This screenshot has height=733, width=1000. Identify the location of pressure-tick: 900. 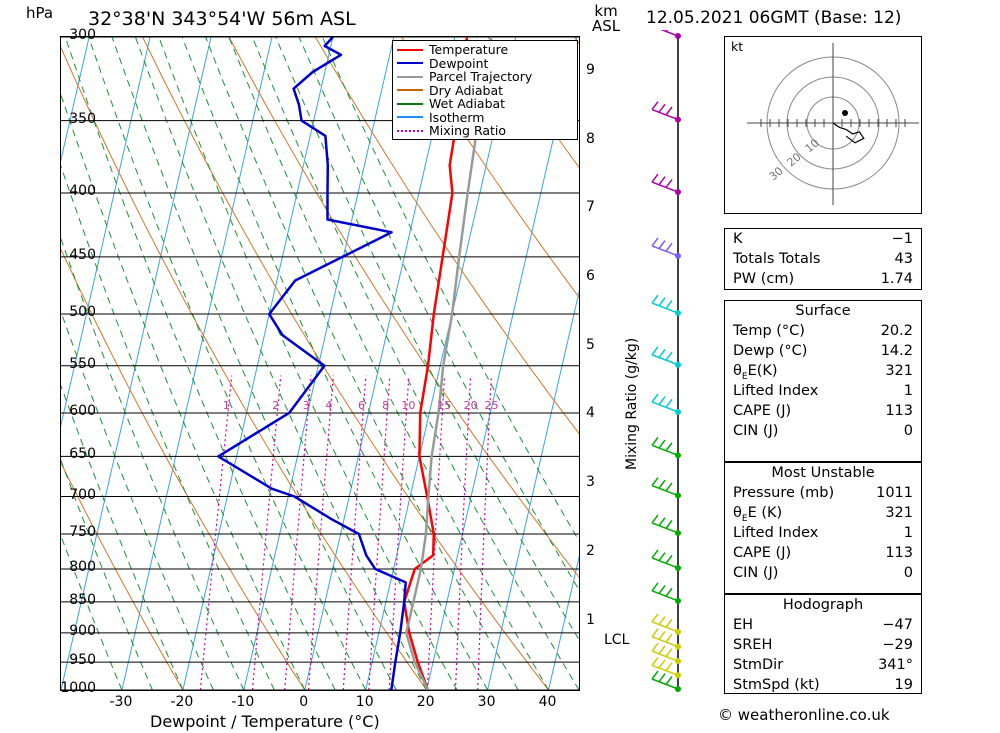
(82, 630).